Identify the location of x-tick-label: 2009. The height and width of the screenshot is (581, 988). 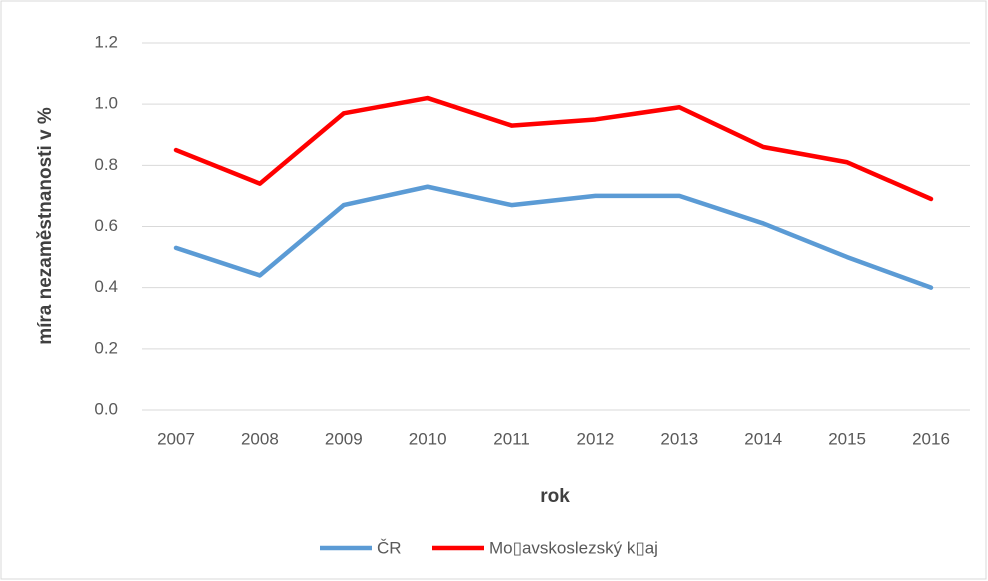
(344, 438).